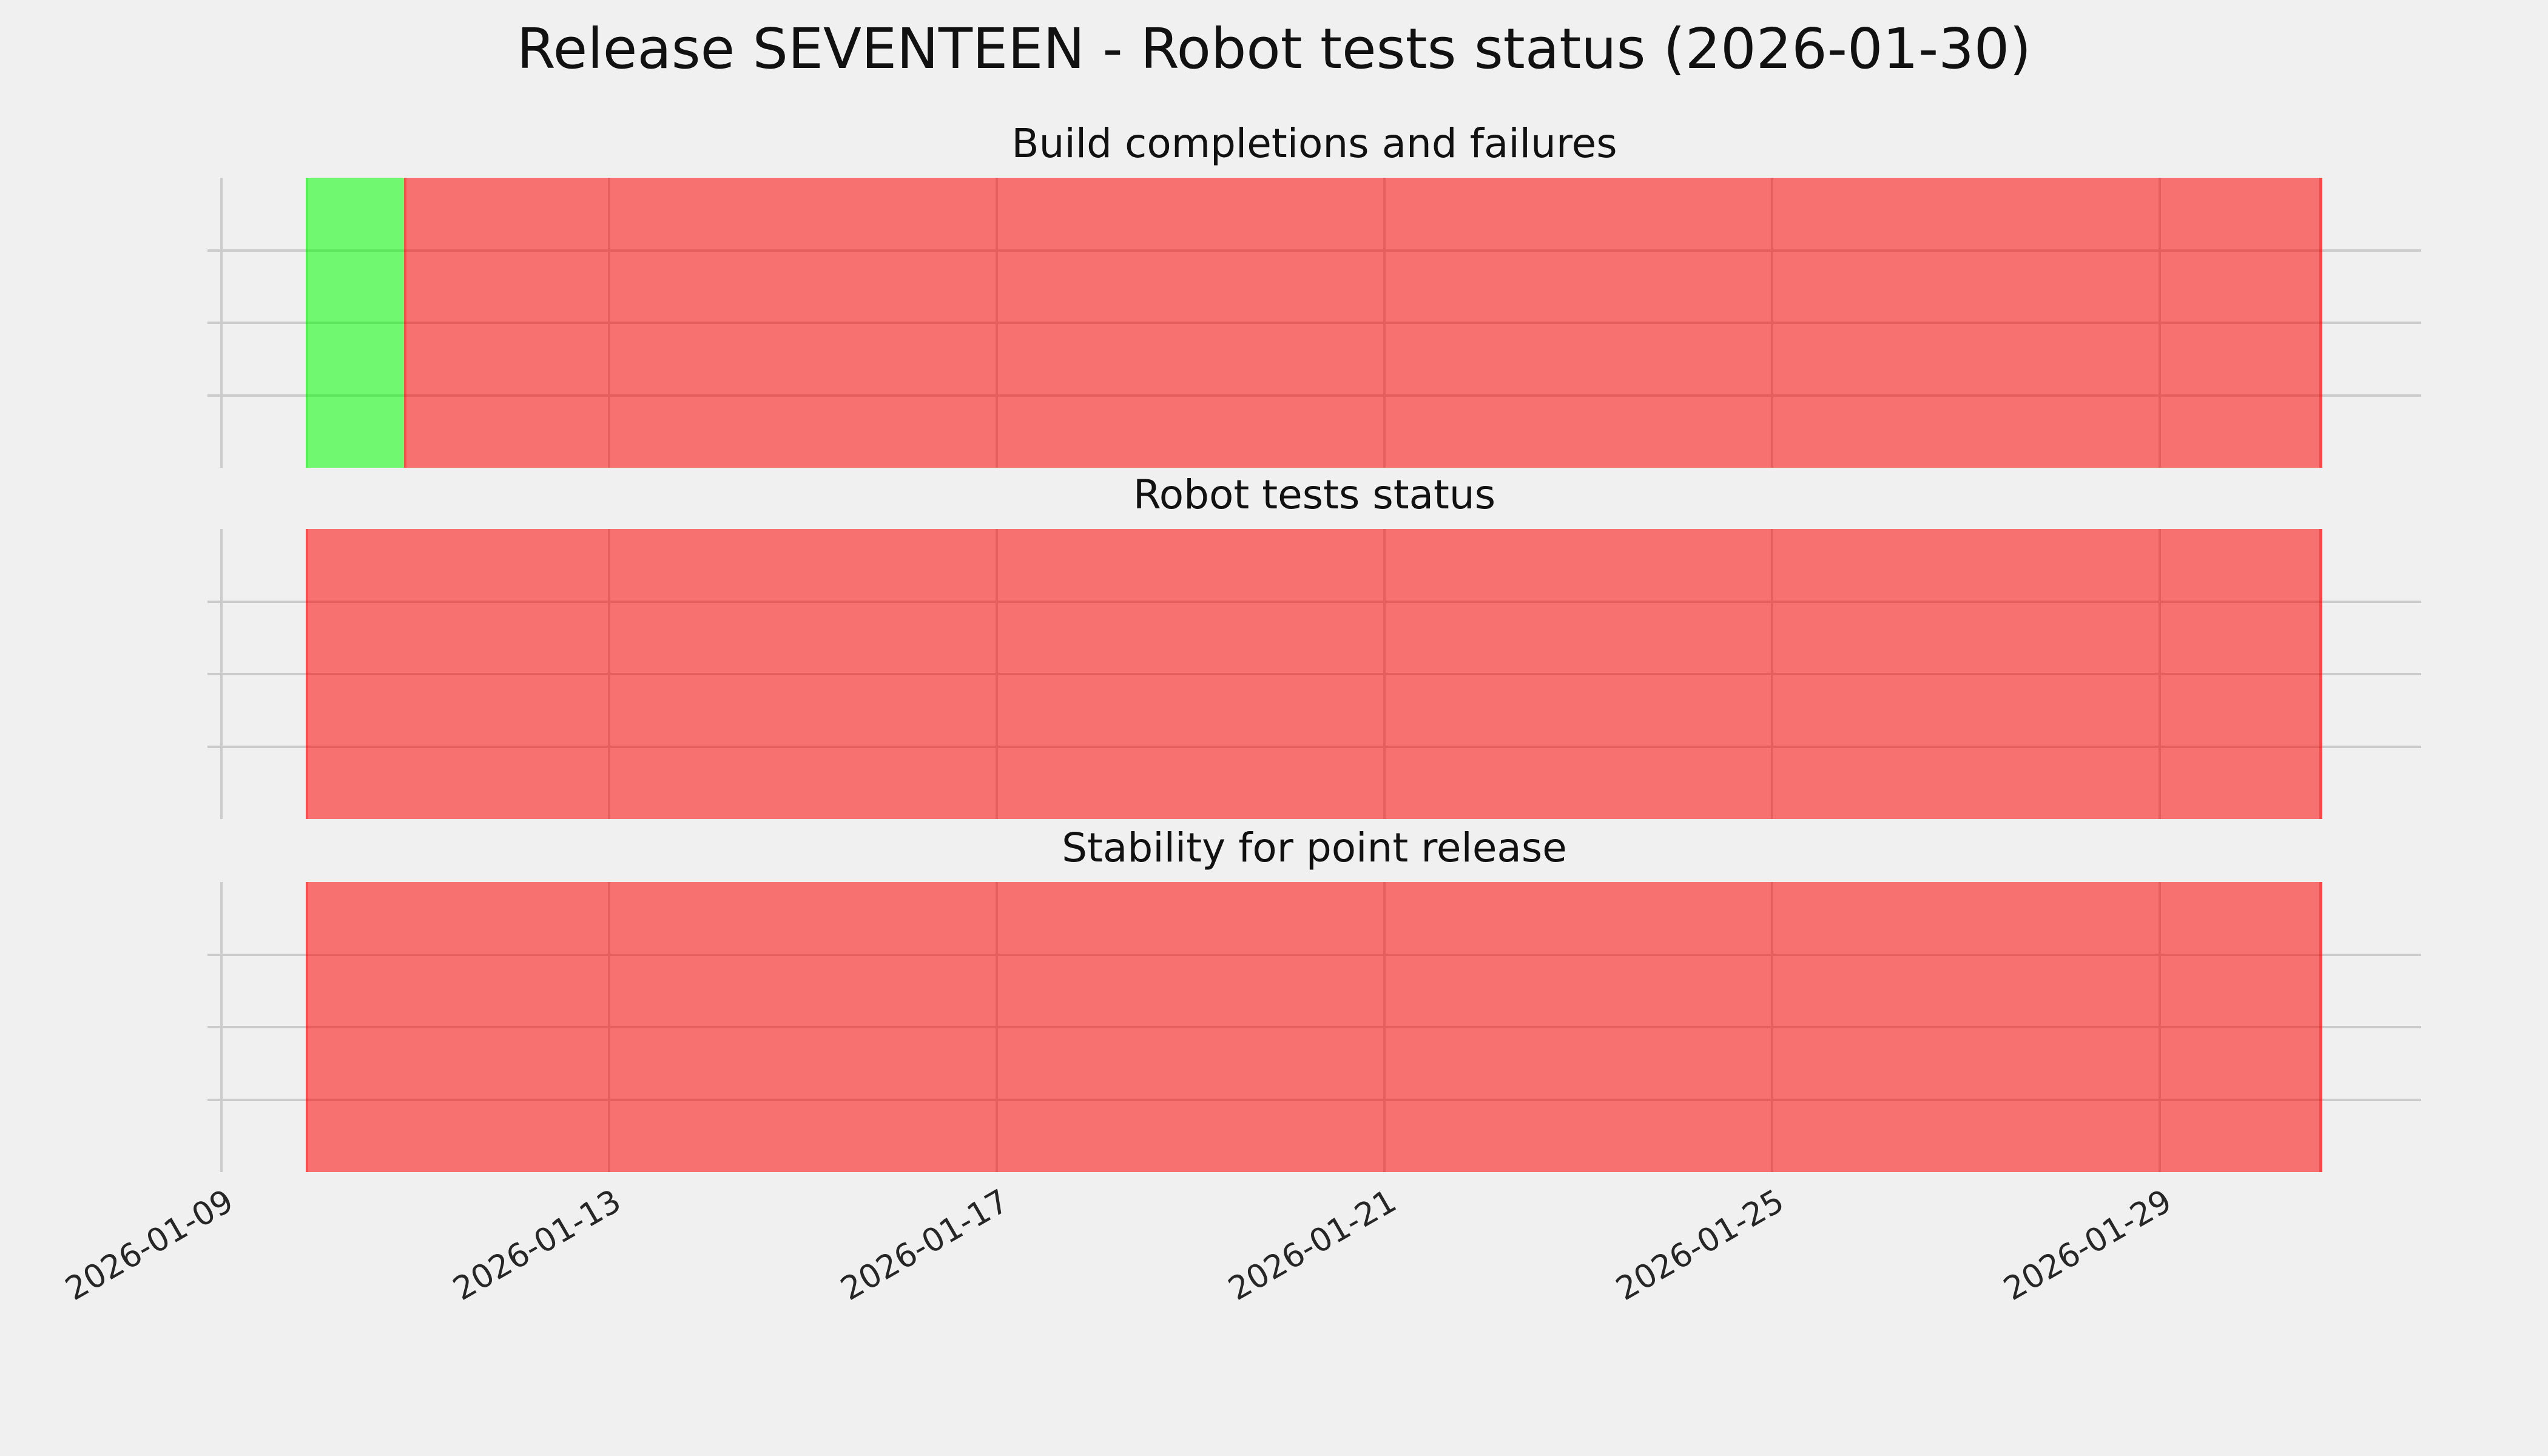 The image size is (2548, 1456). Describe the element at coordinates (1314, 143) in the screenshot. I see `subplot-title-build-completions: Build completions and failures` at that location.